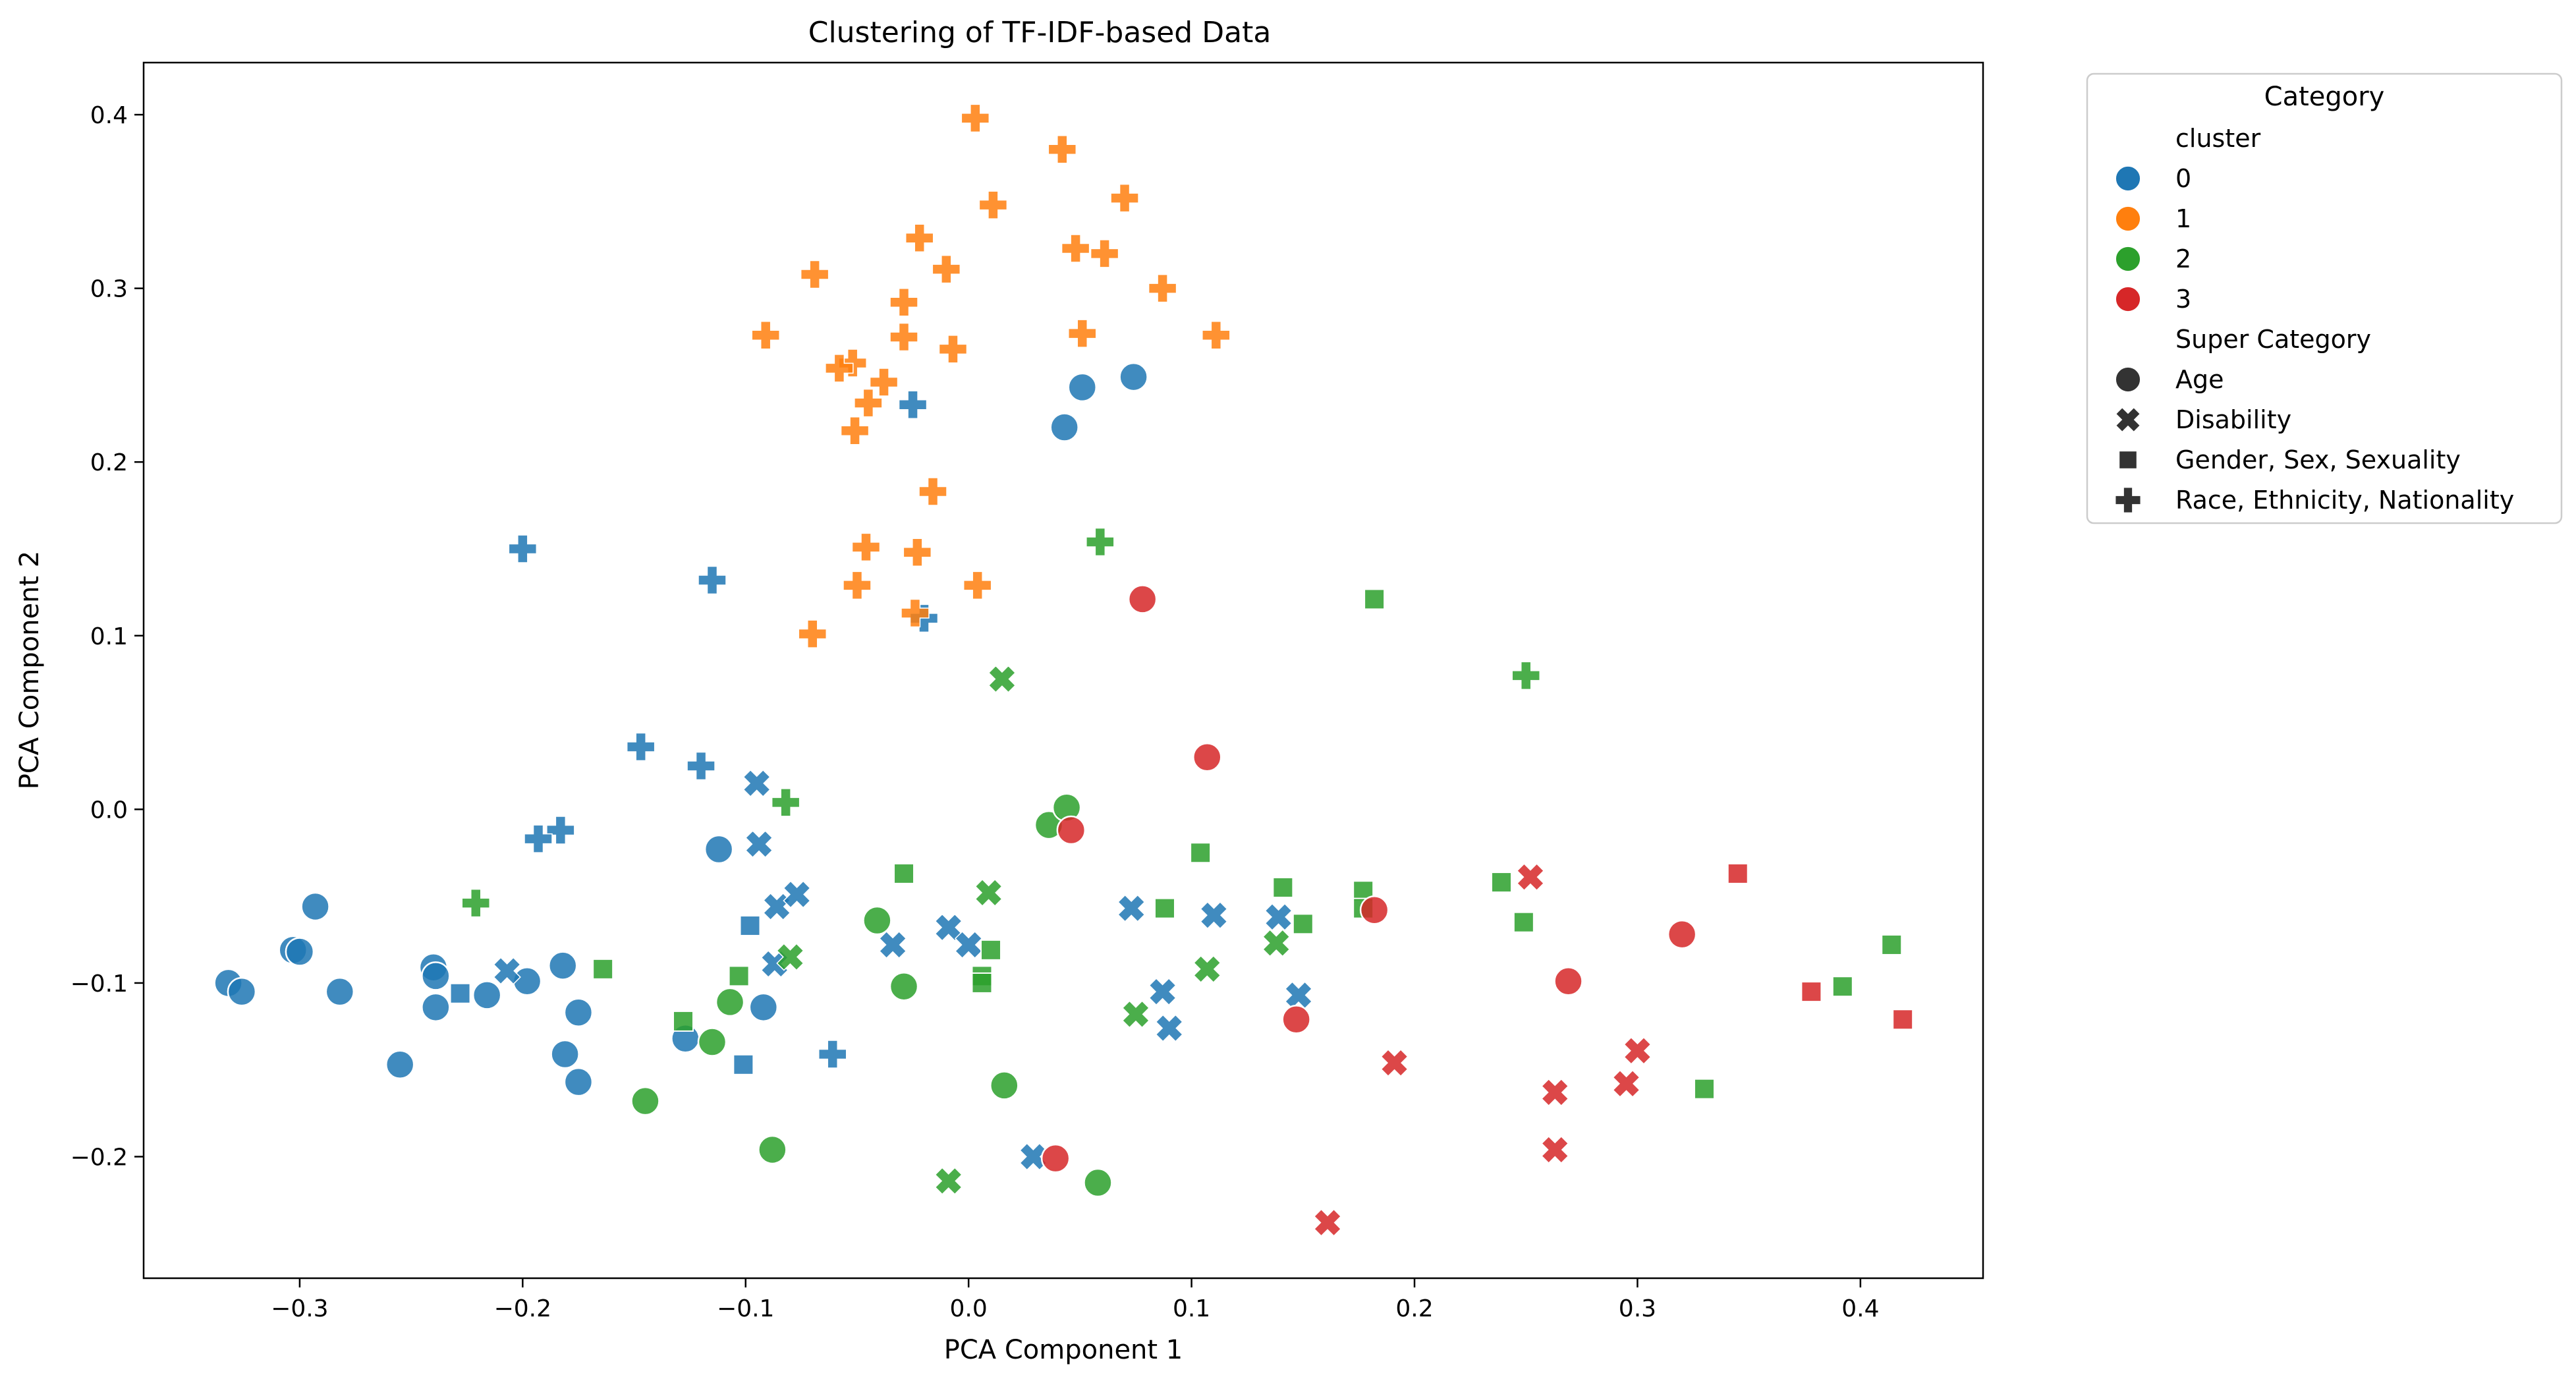 Image resolution: width=2576 pixels, height=1381 pixels. Describe the element at coordinates (1414, 1309) in the screenshot. I see `x-tick-label: 0.2` at that location.